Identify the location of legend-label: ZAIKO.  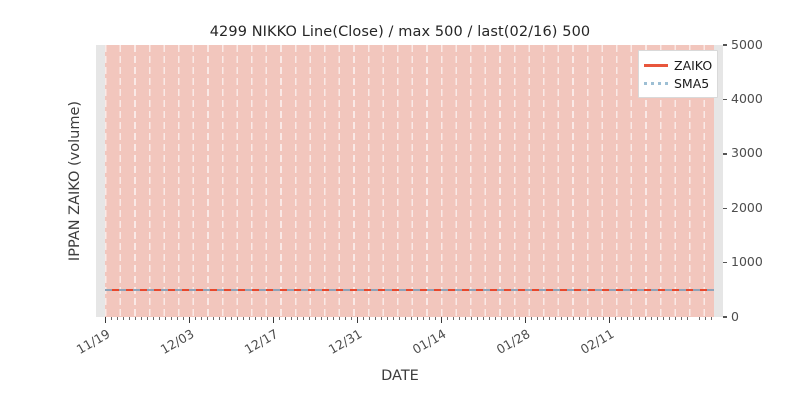
(693, 65).